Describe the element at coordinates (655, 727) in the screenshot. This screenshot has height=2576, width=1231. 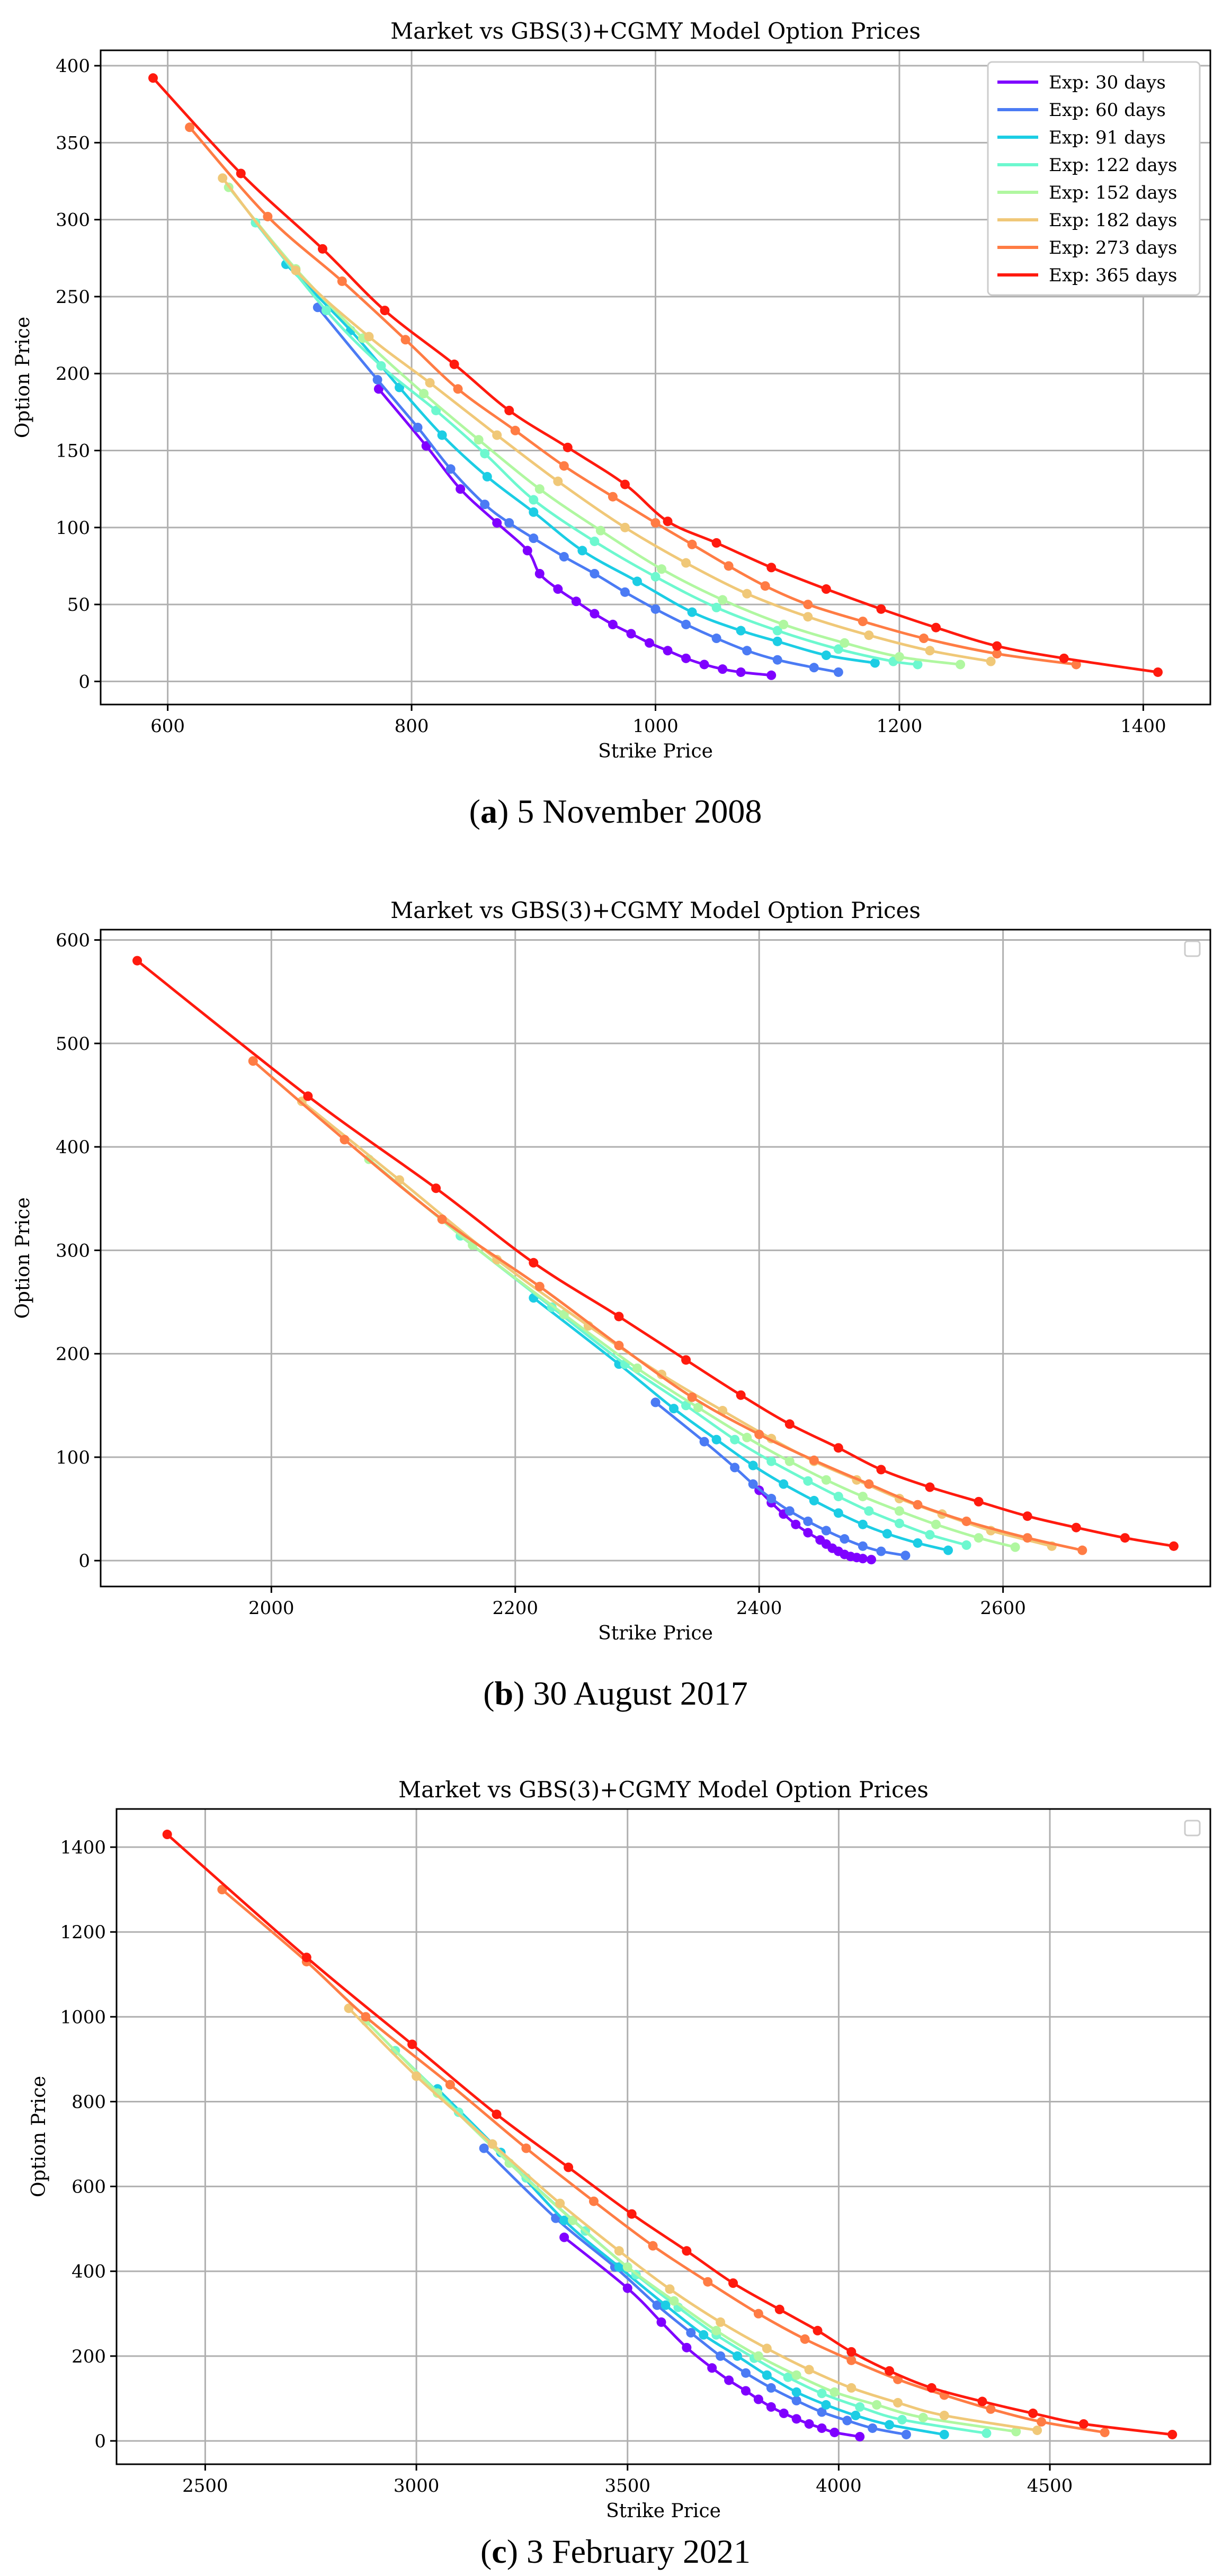
I see `x-tick-label: 1000` at that location.